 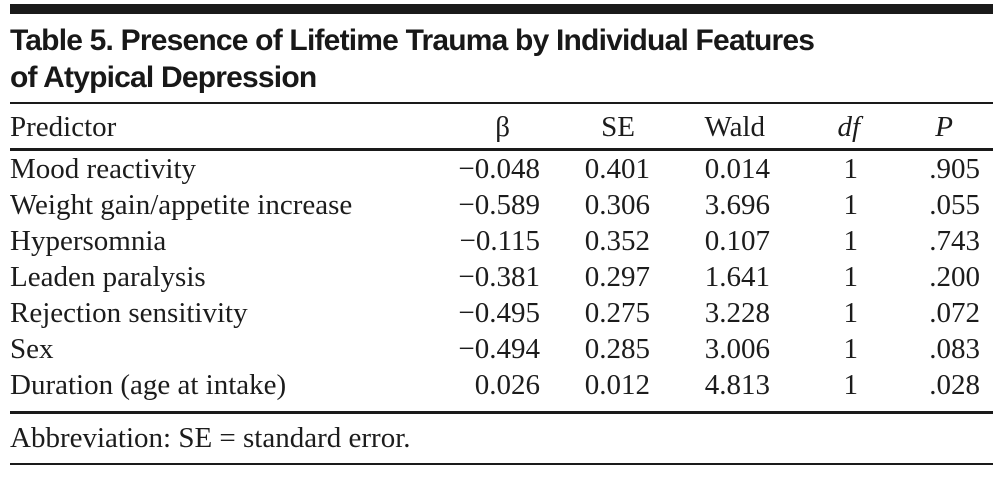 What do you see at coordinates (501, 412) in the screenshot?
I see `rule-above-footnote` at bounding box center [501, 412].